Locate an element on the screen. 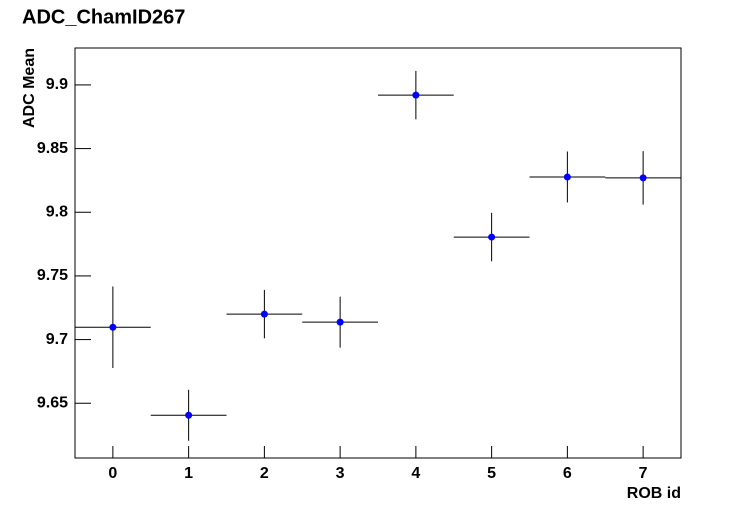 Image resolution: width=756 pixels, height=511 pixels. x-tick-label: 6 is located at coordinates (567, 473).